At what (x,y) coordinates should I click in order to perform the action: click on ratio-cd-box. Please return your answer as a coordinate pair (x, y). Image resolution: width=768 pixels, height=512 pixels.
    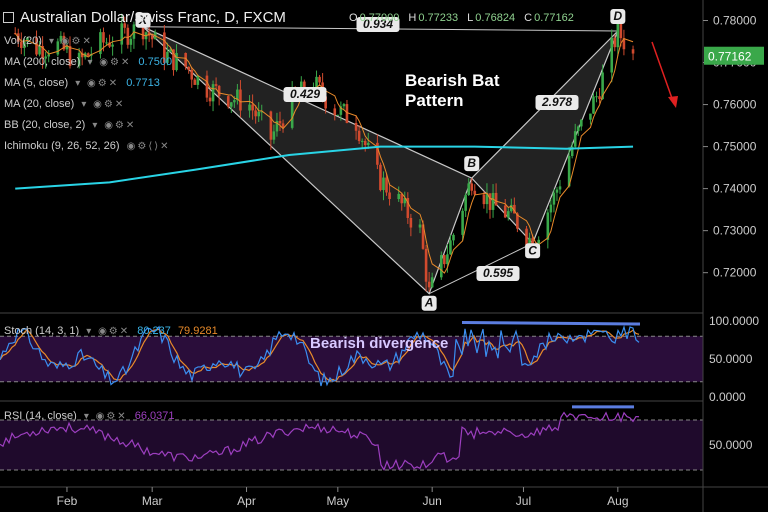
    Looking at the image, I should click on (557, 102).